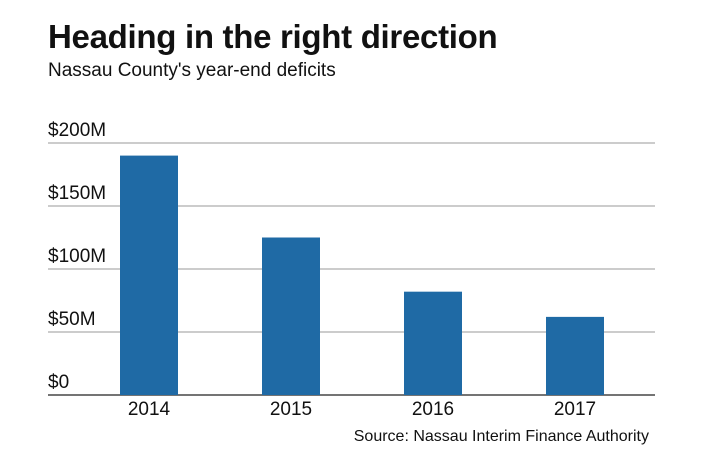 The width and height of the screenshot is (711, 463). What do you see at coordinates (77, 130) in the screenshot?
I see `y-tick-label: $200M` at bounding box center [77, 130].